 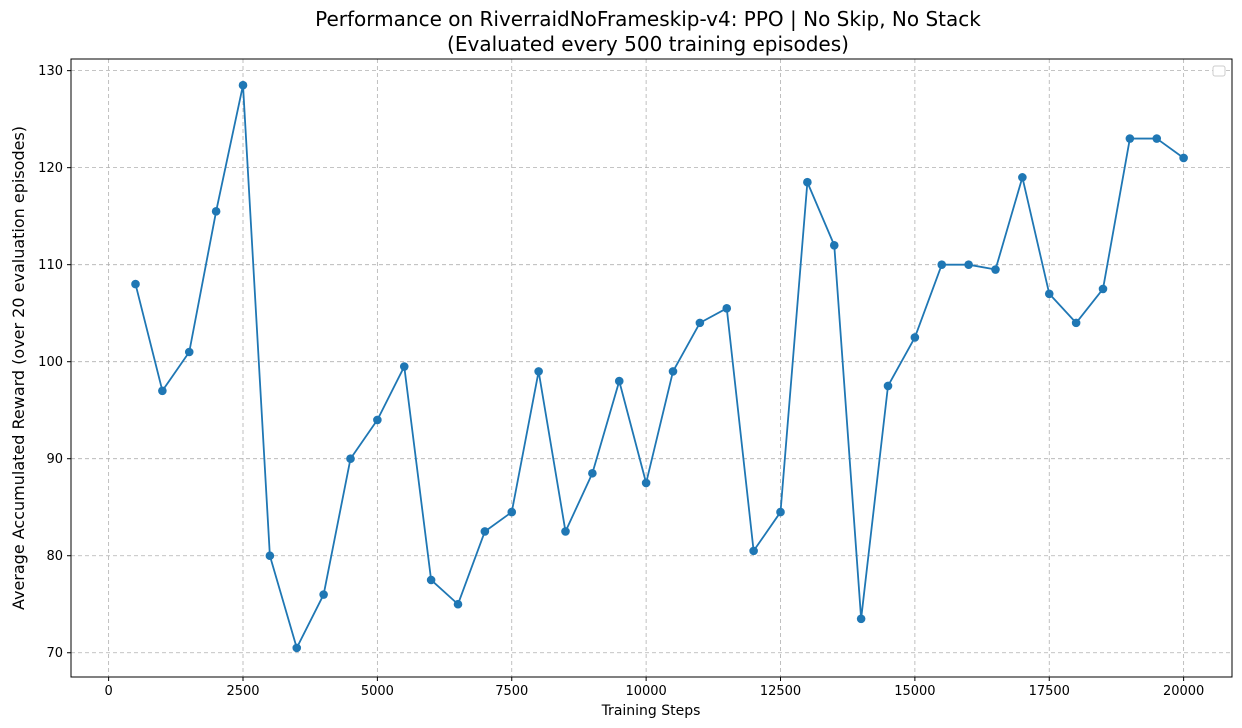 What do you see at coordinates (54, 653) in the screenshot?
I see `y-tick-label: 70` at bounding box center [54, 653].